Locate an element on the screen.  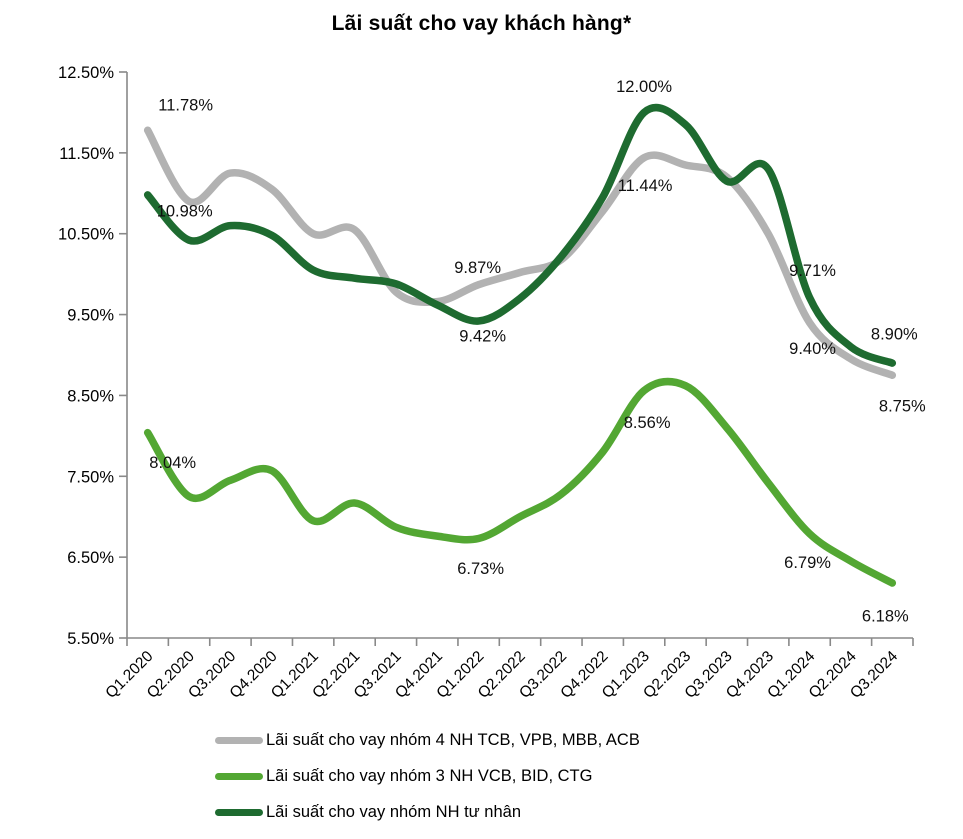
legend-item-2: Lãi suất cho vay nhóm NH tư nhân is located at coordinates (427, 812).